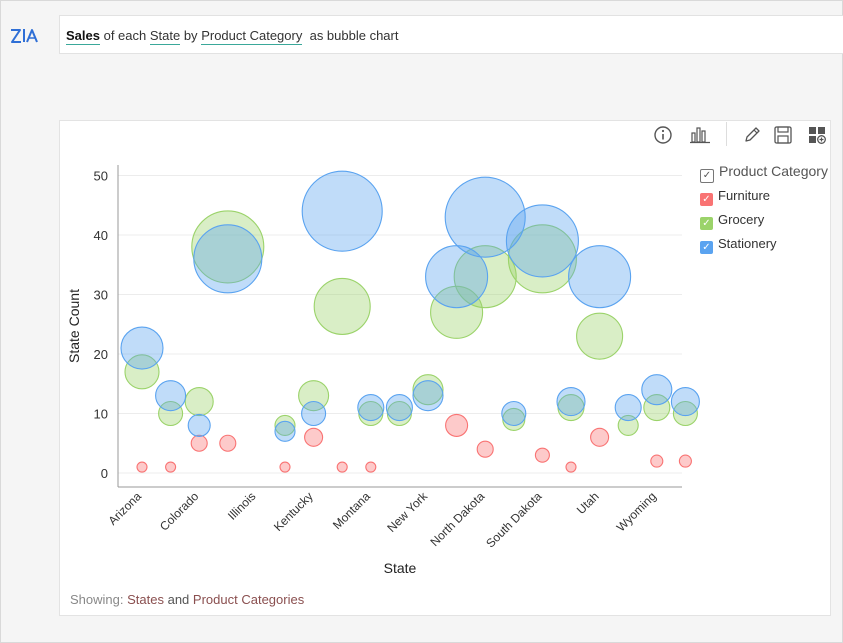 The image size is (843, 643). Describe the element at coordinates (101, 235) in the screenshot. I see `y-tick-label: 40` at that location.